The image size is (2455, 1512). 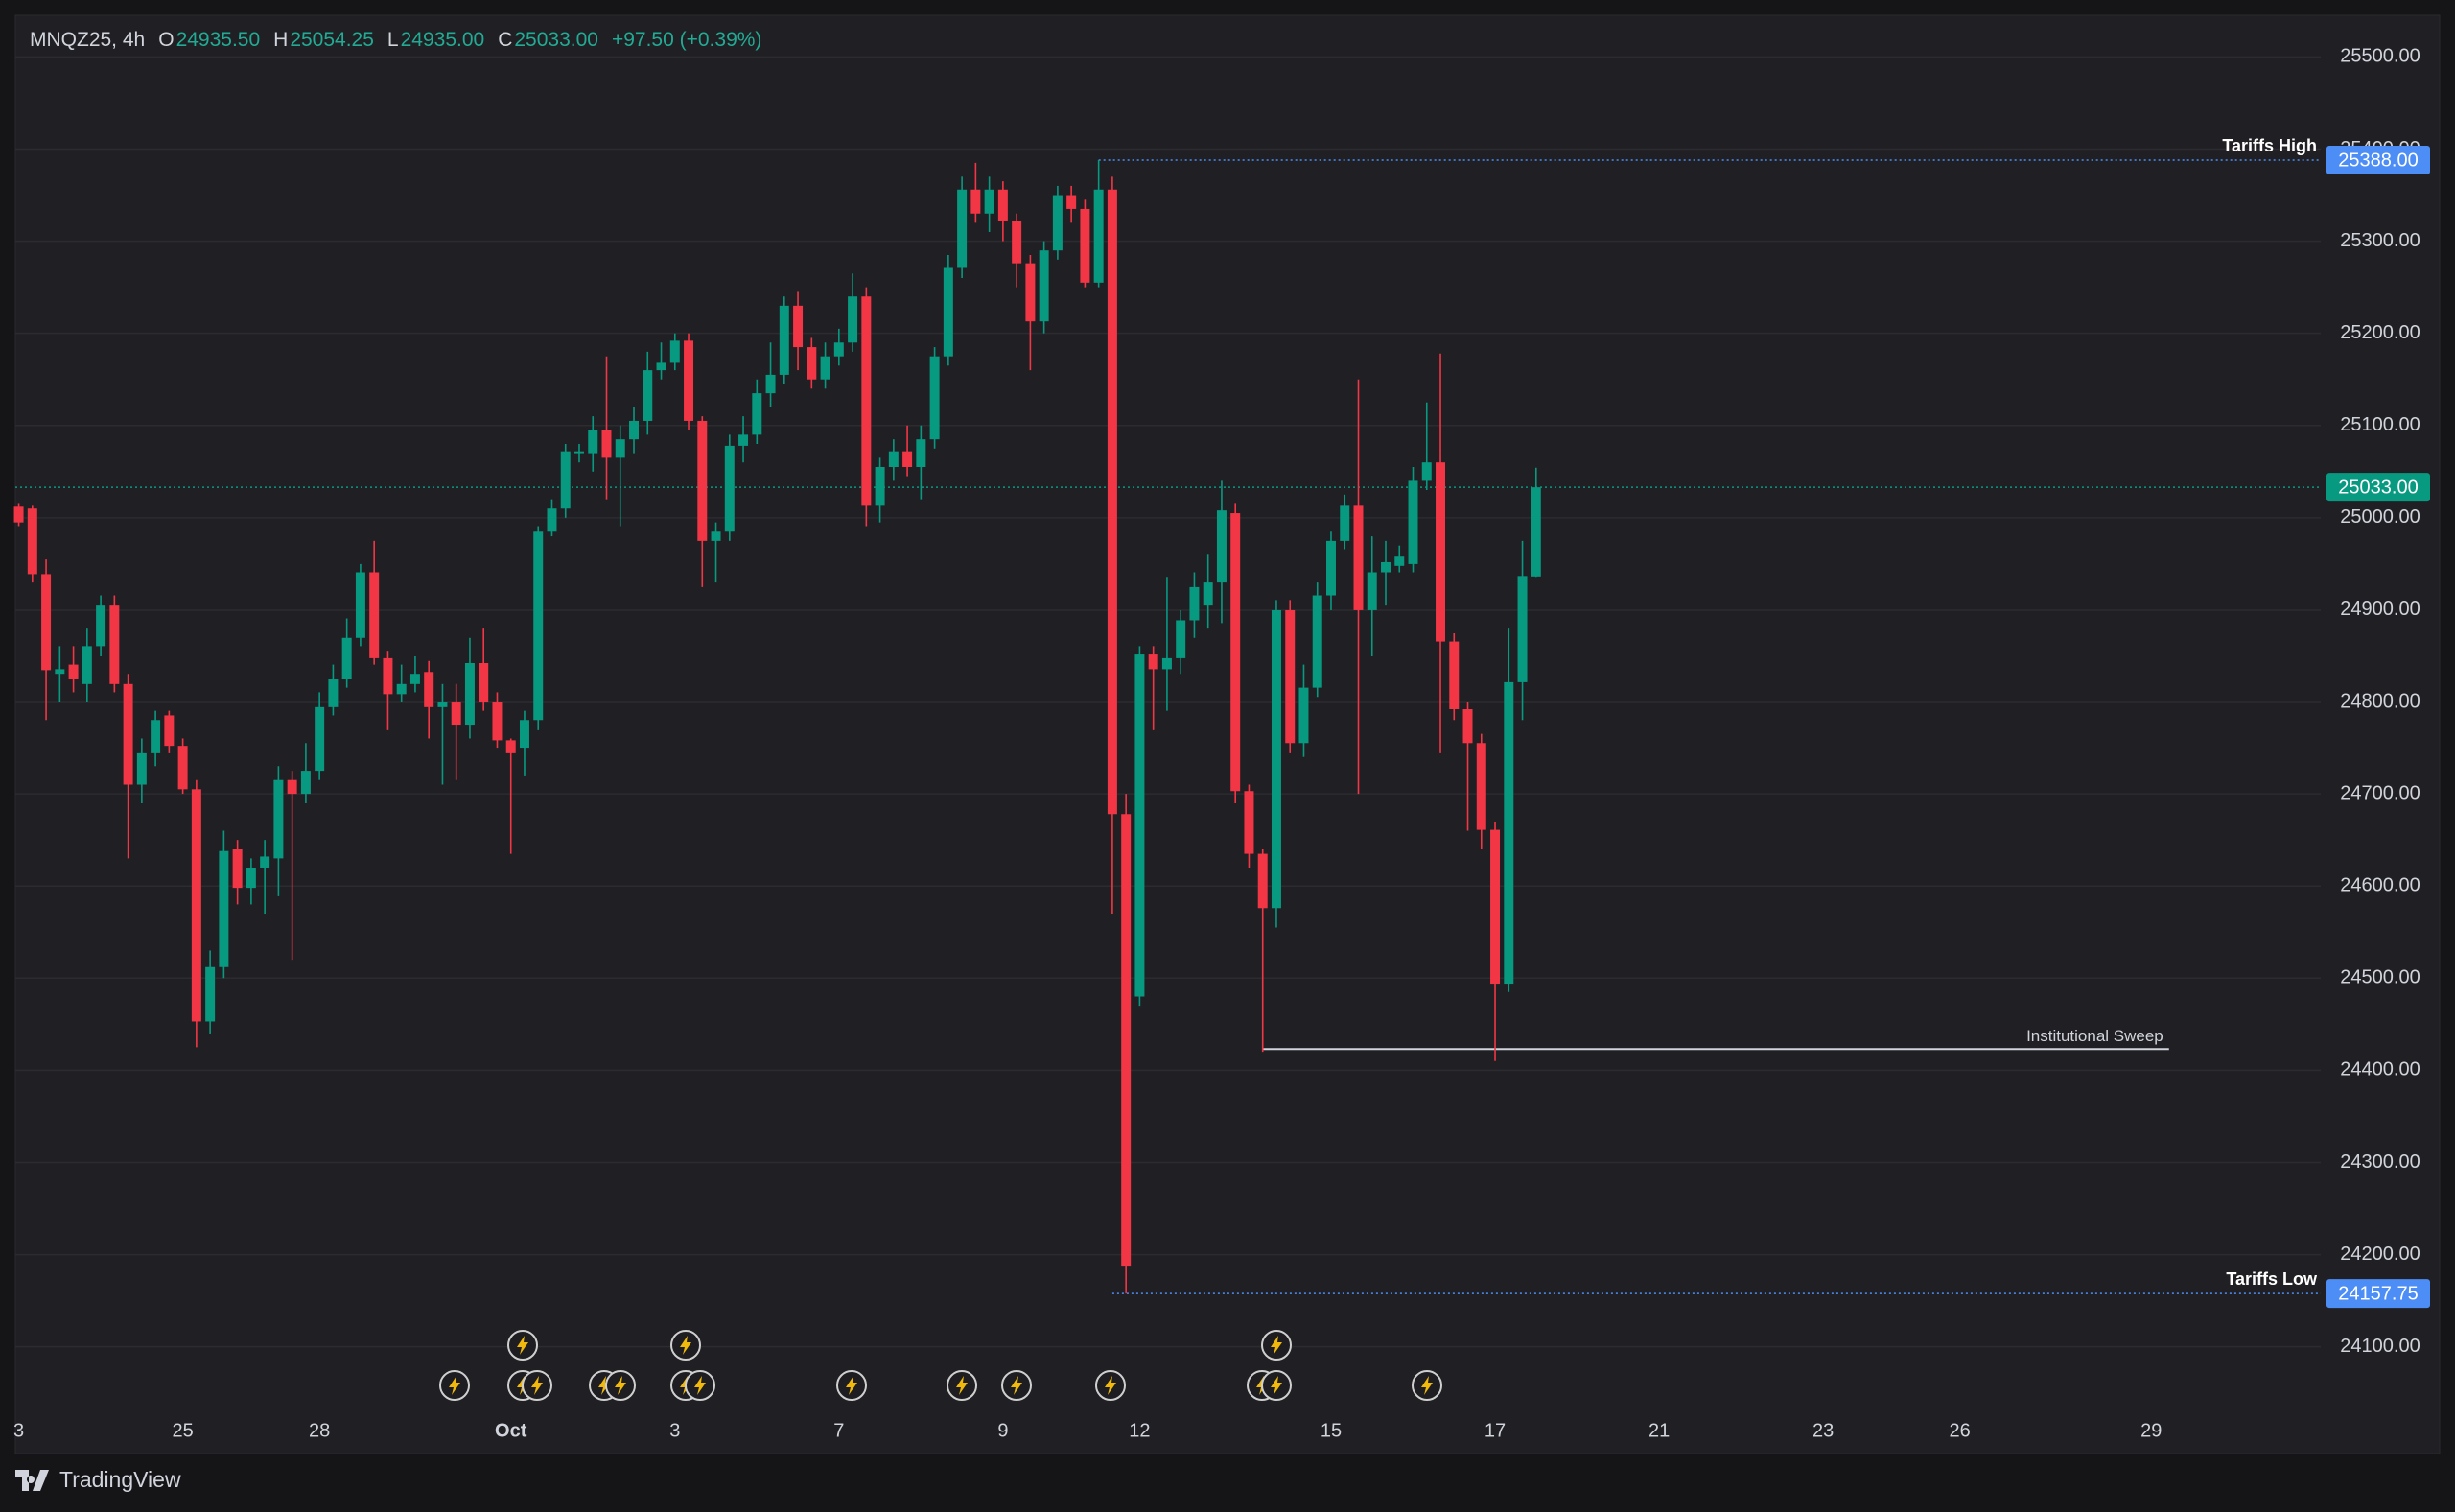 I want to click on y-tick-label: 24400.00, so click(x=2380, y=1070).